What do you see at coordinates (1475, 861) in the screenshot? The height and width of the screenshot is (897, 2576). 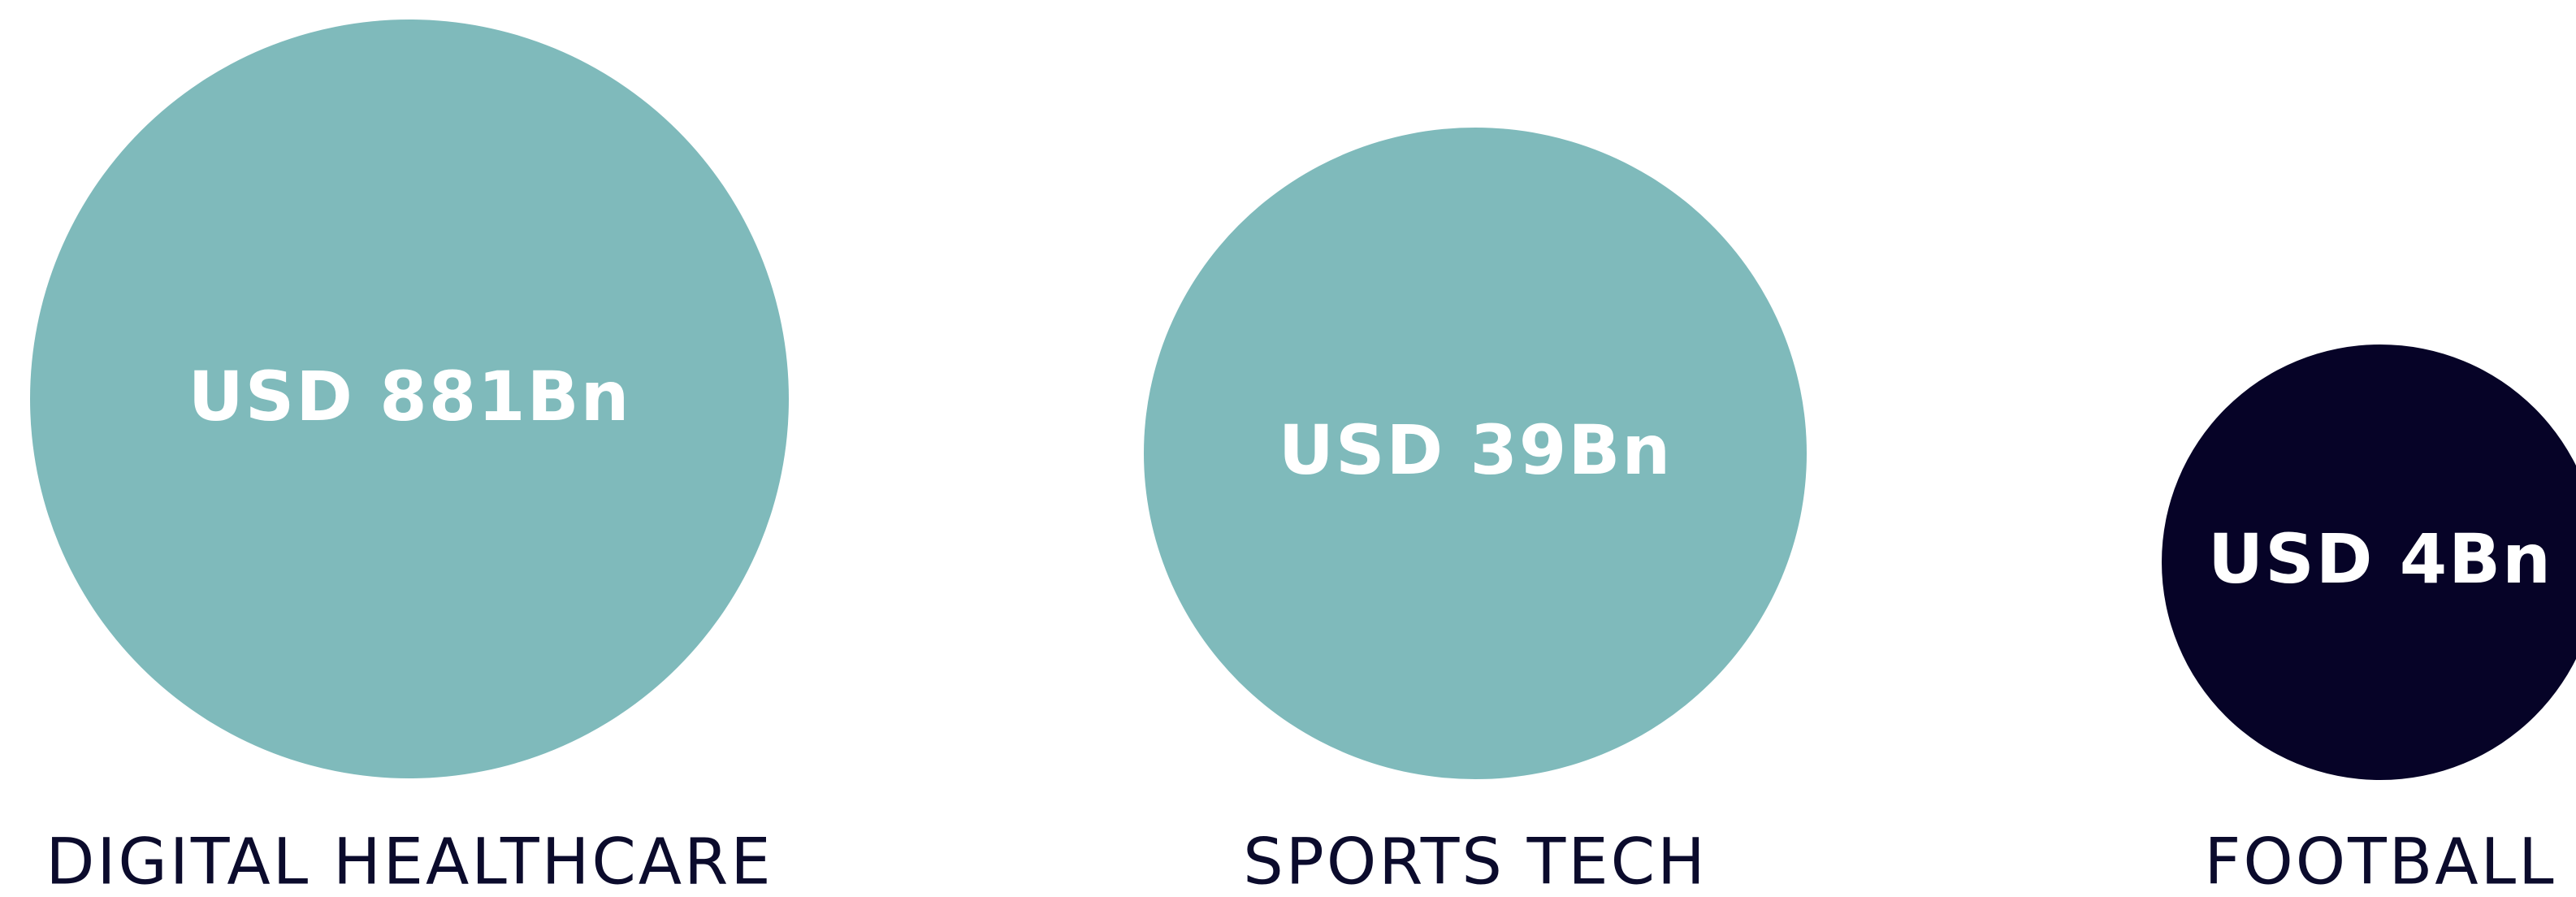 I see `bubble-label: SPORTS TECH` at bounding box center [1475, 861].